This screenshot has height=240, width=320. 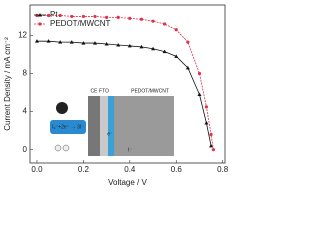 What do you see at coordinates (177, 169) in the screenshot?
I see `x-tick-label: 0.6` at bounding box center [177, 169].